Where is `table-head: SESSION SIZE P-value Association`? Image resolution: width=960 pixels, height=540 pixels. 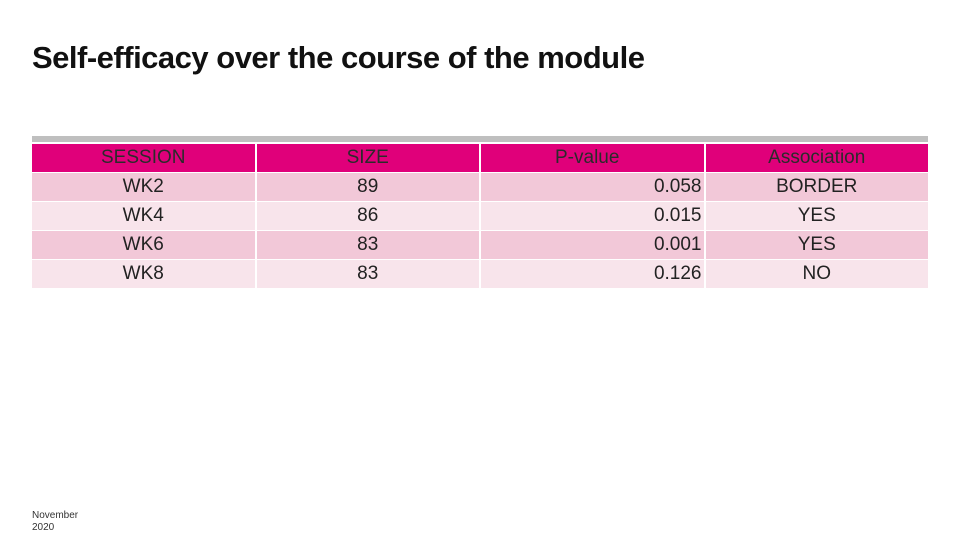 table-head: SESSION SIZE P-value Association is located at coordinates (480, 158).